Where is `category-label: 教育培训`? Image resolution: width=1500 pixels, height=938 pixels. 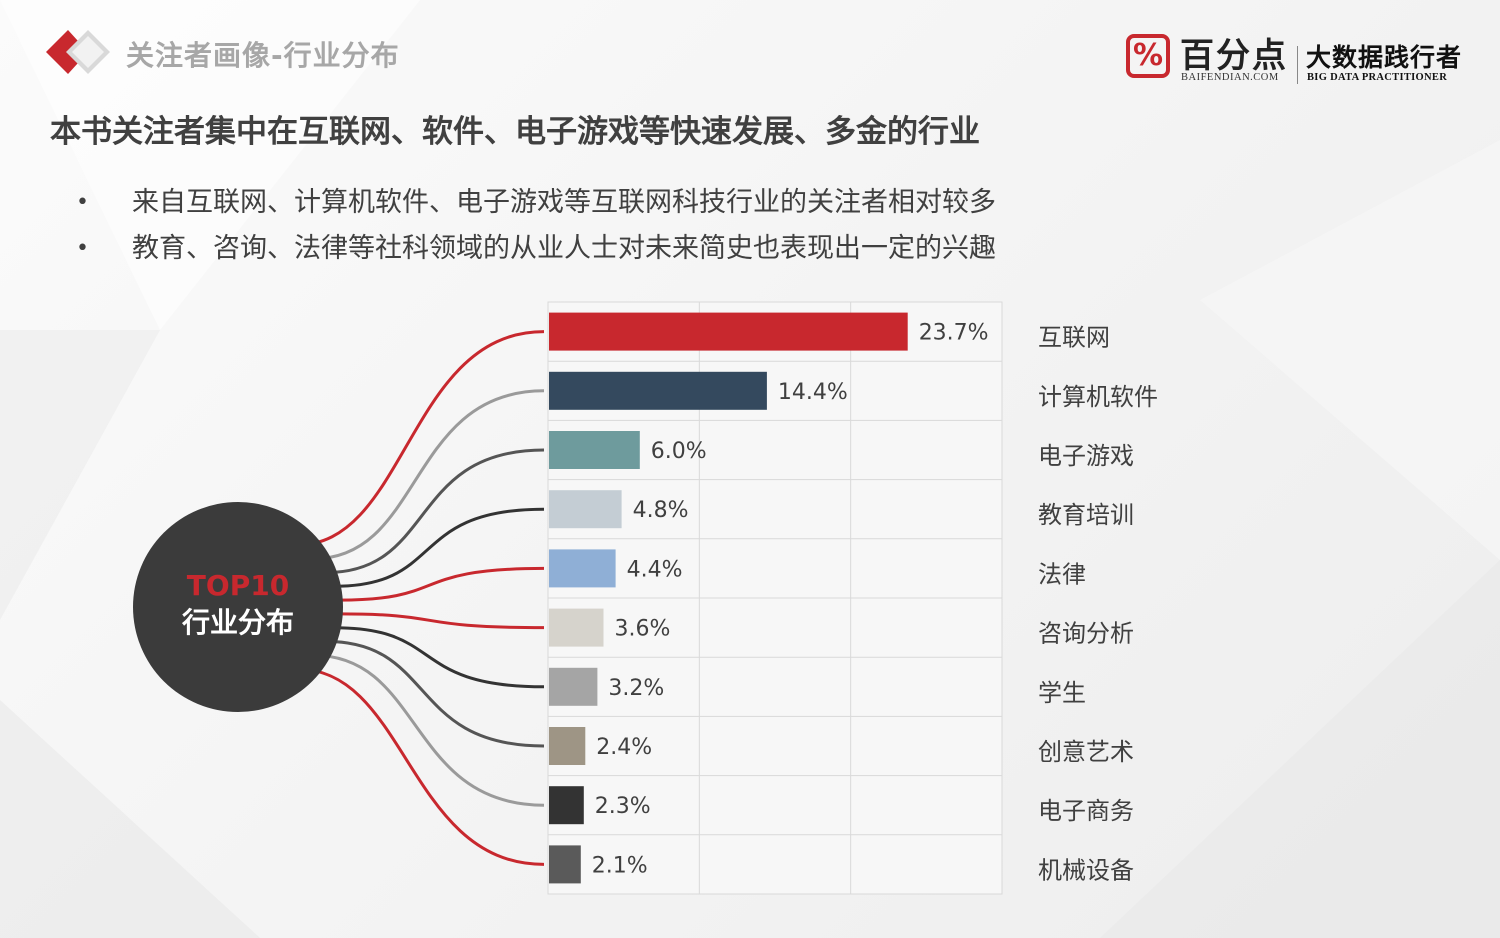
category-label: 教育培训 is located at coordinates (1086, 515).